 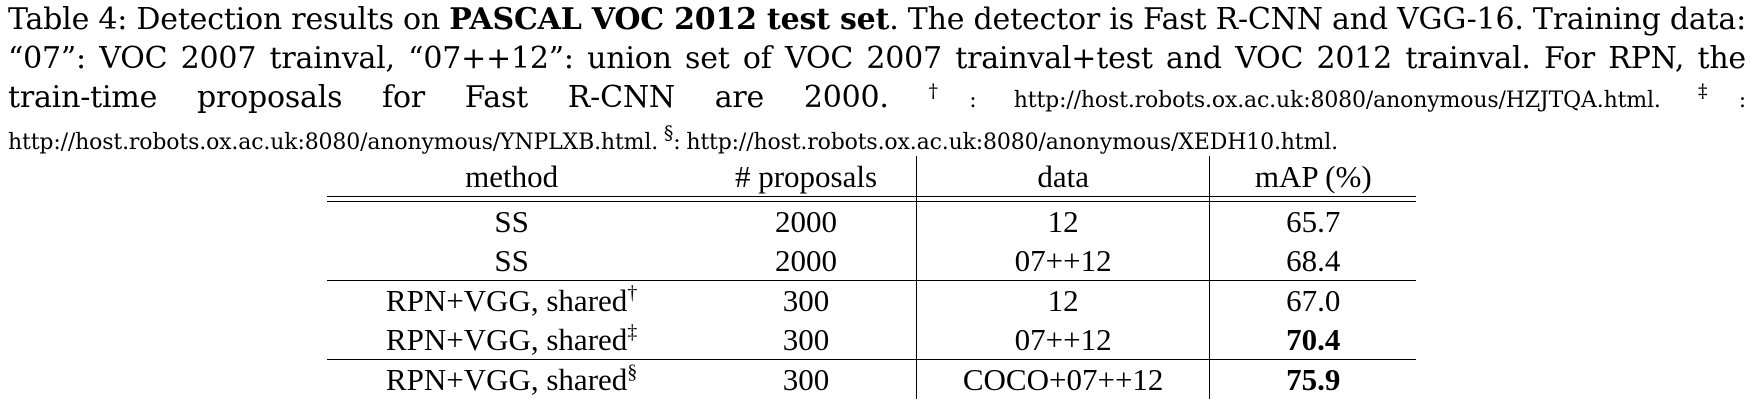 I want to click on table-row: SS 2000 07++12 68.4, so click(x=871, y=261).